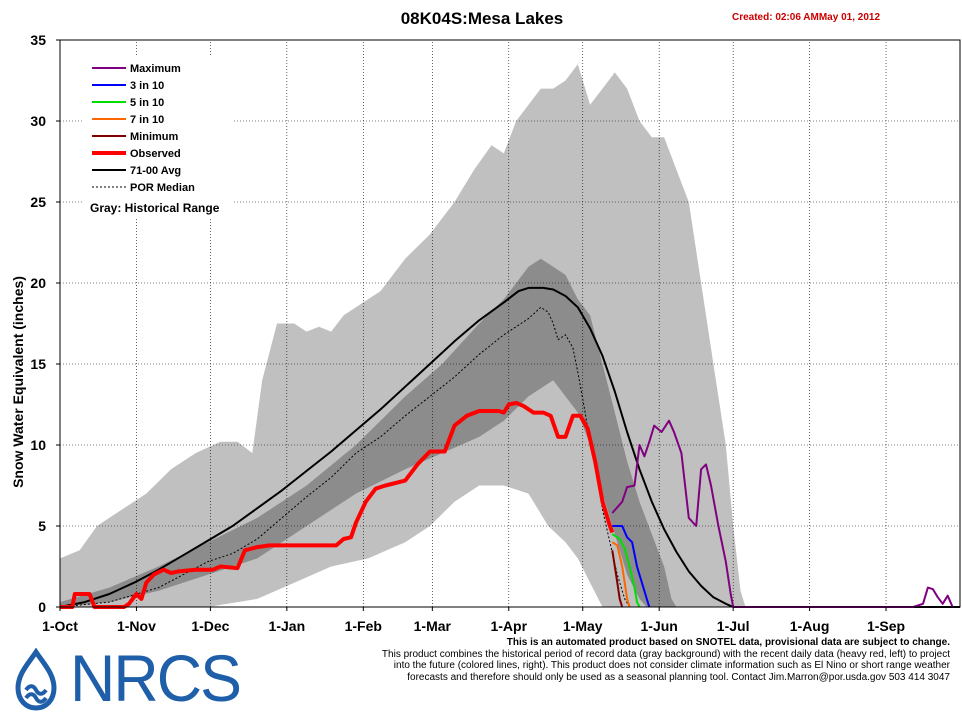 The image size is (962, 716). I want to click on legend-label: Observed, so click(155, 154).